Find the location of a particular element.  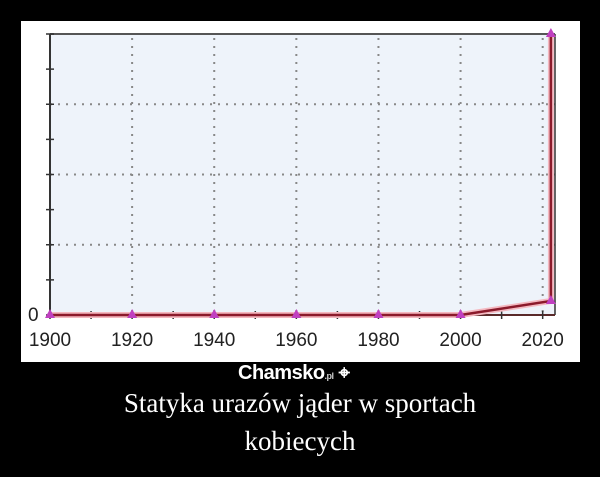

x-tick-label: 1940 is located at coordinates (214, 340).